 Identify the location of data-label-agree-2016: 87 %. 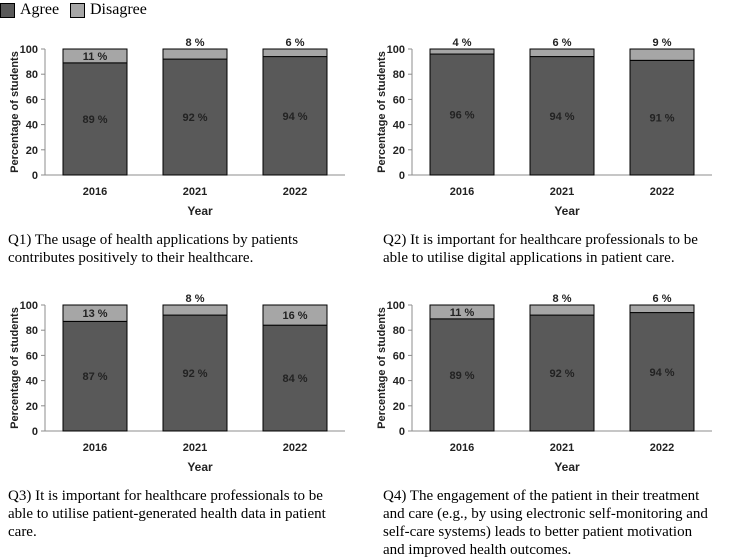
(94, 377).